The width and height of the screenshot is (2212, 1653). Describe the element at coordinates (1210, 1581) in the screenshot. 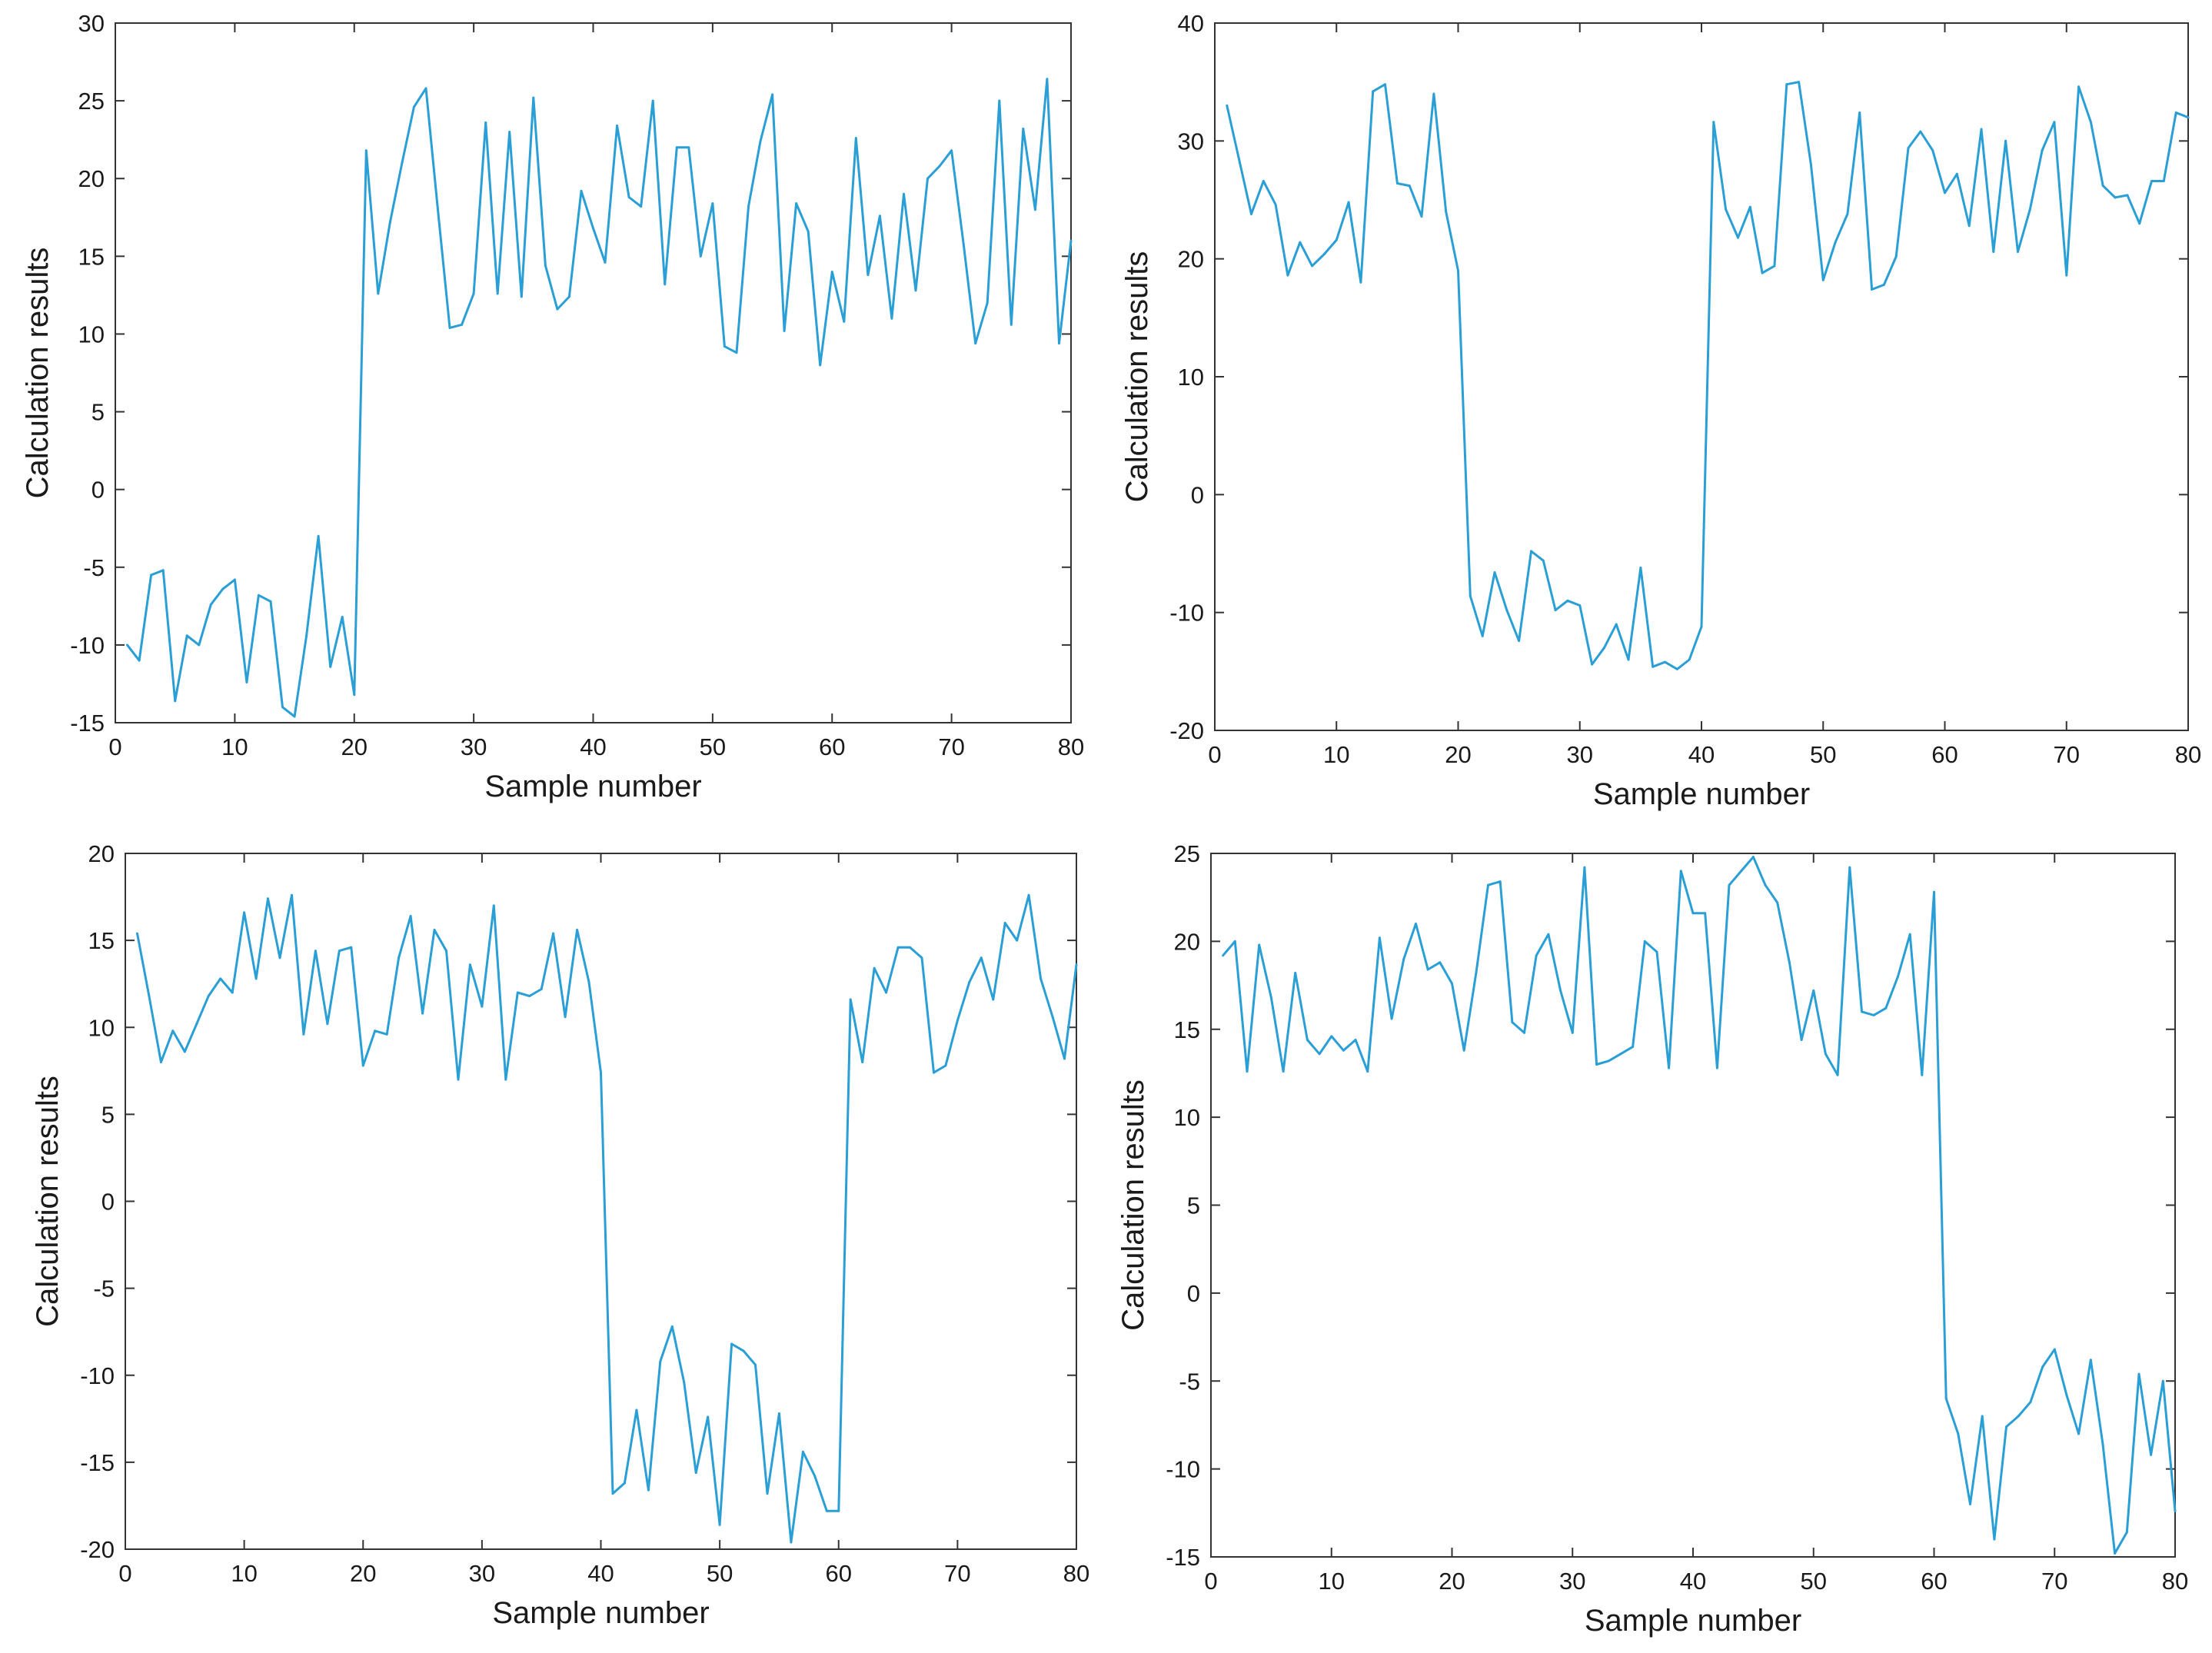

I see `x-tick-label: 0` at that location.